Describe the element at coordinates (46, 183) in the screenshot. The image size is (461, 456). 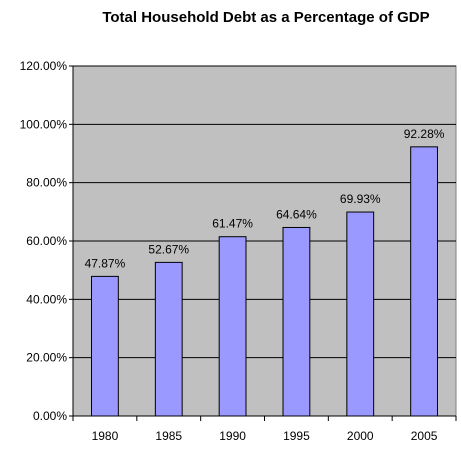
I see `y-tick-label: 80.00%` at that location.